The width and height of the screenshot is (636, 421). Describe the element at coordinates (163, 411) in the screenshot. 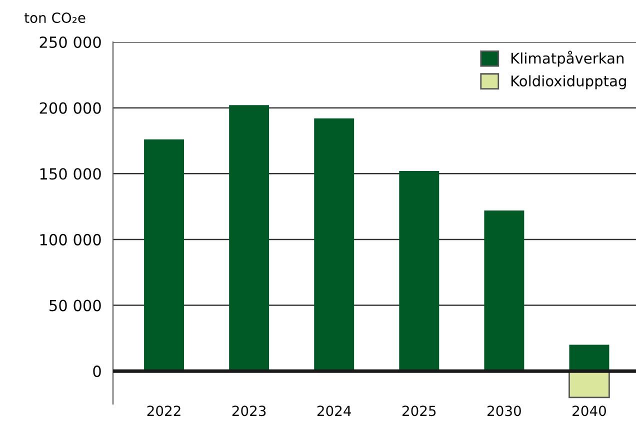

I see `x-tick-label: 2022` at that location.